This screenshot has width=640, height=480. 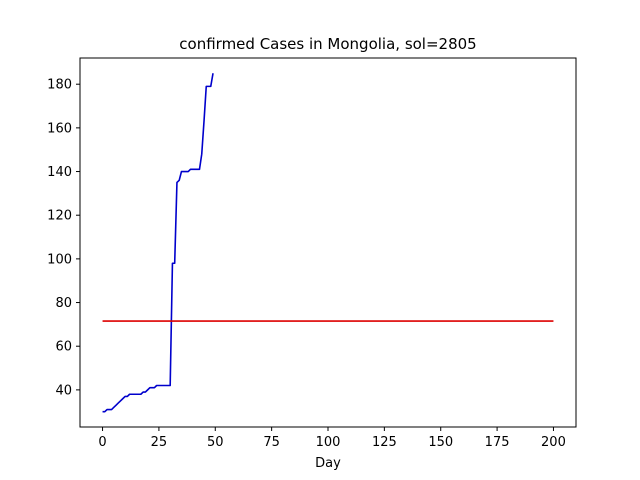 What do you see at coordinates (440, 442) in the screenshot?
I see `x-tick-label: 150` at bounding box center [440, 442].